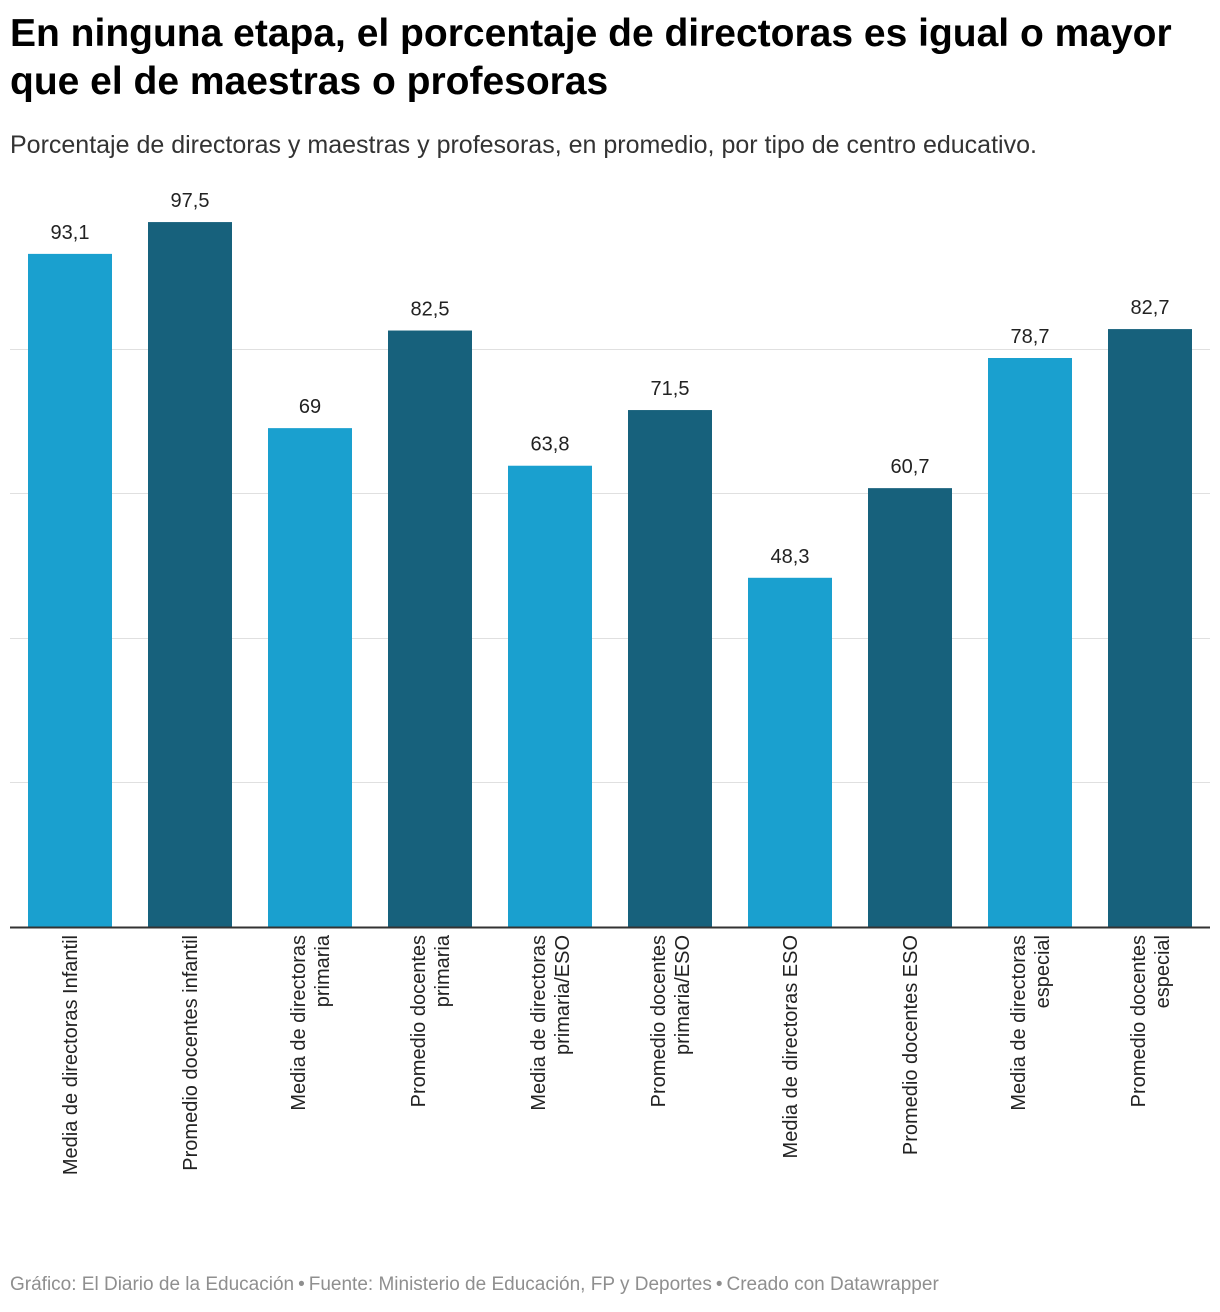  What do you see at coordinates (311, 1022) in the screenshot?
I see `category-label-3: Media de directoras primaria` at bounding box center [311, 1022].